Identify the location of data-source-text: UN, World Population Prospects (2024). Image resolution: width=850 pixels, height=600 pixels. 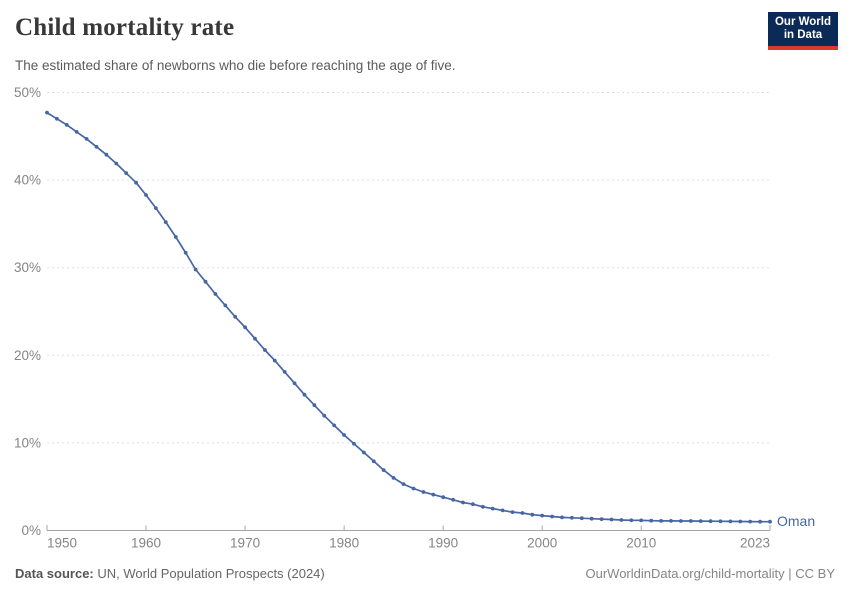
(211, 573).